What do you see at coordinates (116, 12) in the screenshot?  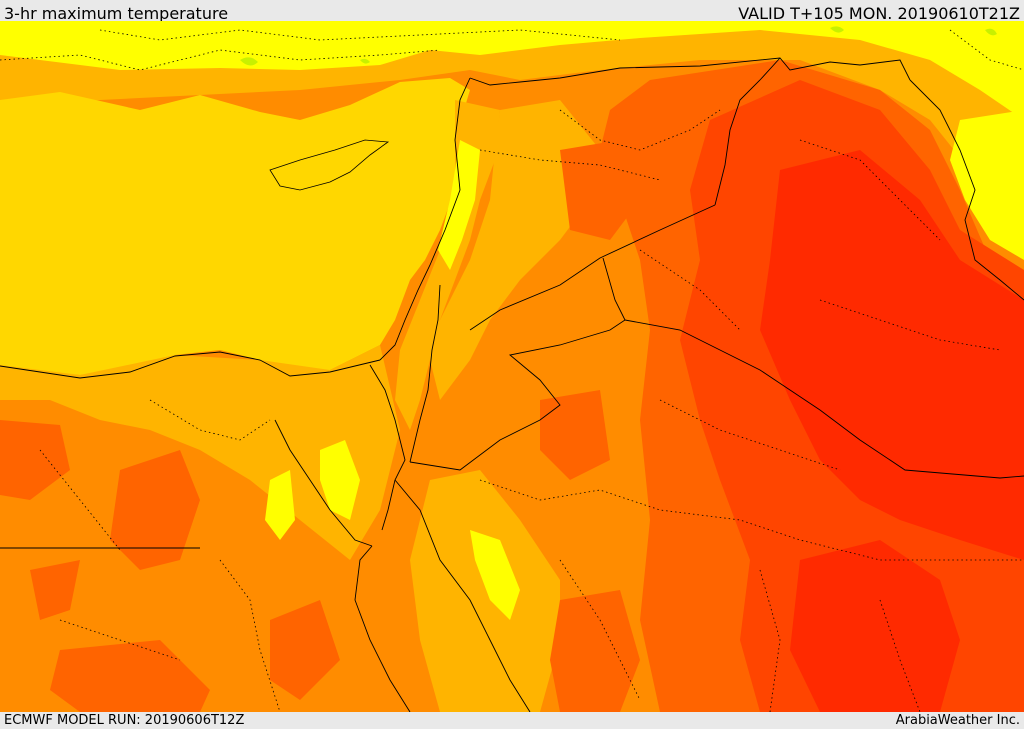 I see `map-title: 3-hr maximum temperature` at bounding box center [116, 12].